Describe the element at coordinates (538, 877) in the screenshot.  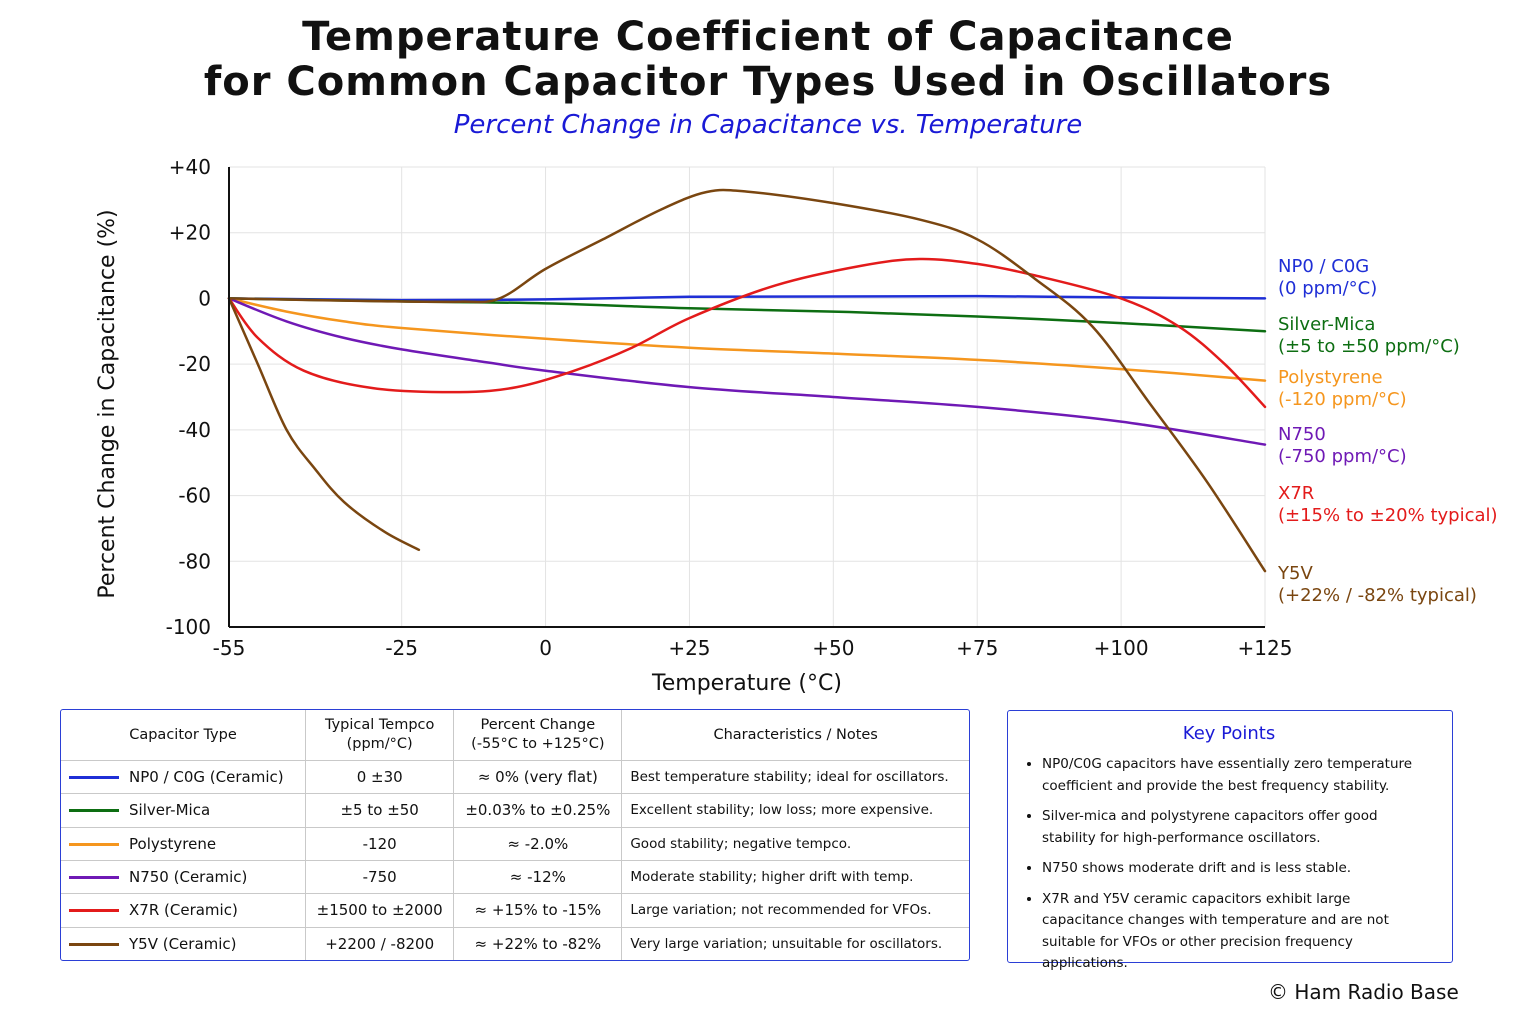
I see `cell-percent-change: ≈ -12%` at that location.